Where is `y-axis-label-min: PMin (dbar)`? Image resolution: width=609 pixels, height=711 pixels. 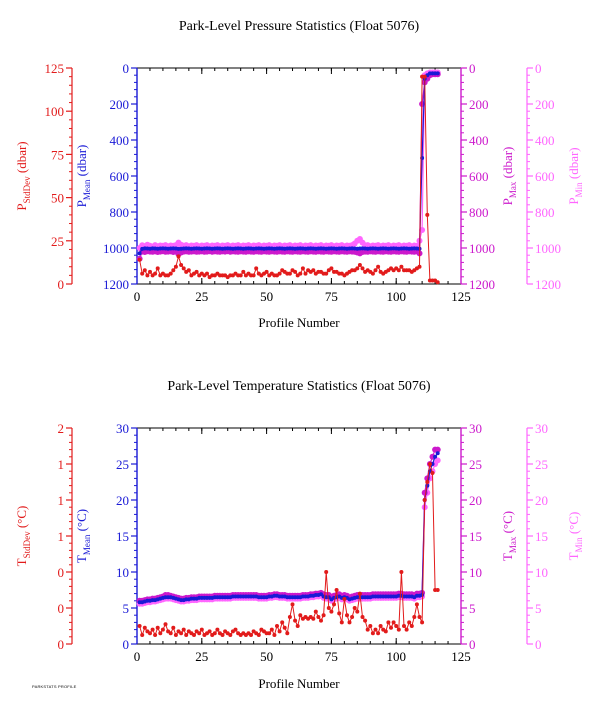 y-axis-label-min: PMin (dbar) is located at coordinates (575, 175).